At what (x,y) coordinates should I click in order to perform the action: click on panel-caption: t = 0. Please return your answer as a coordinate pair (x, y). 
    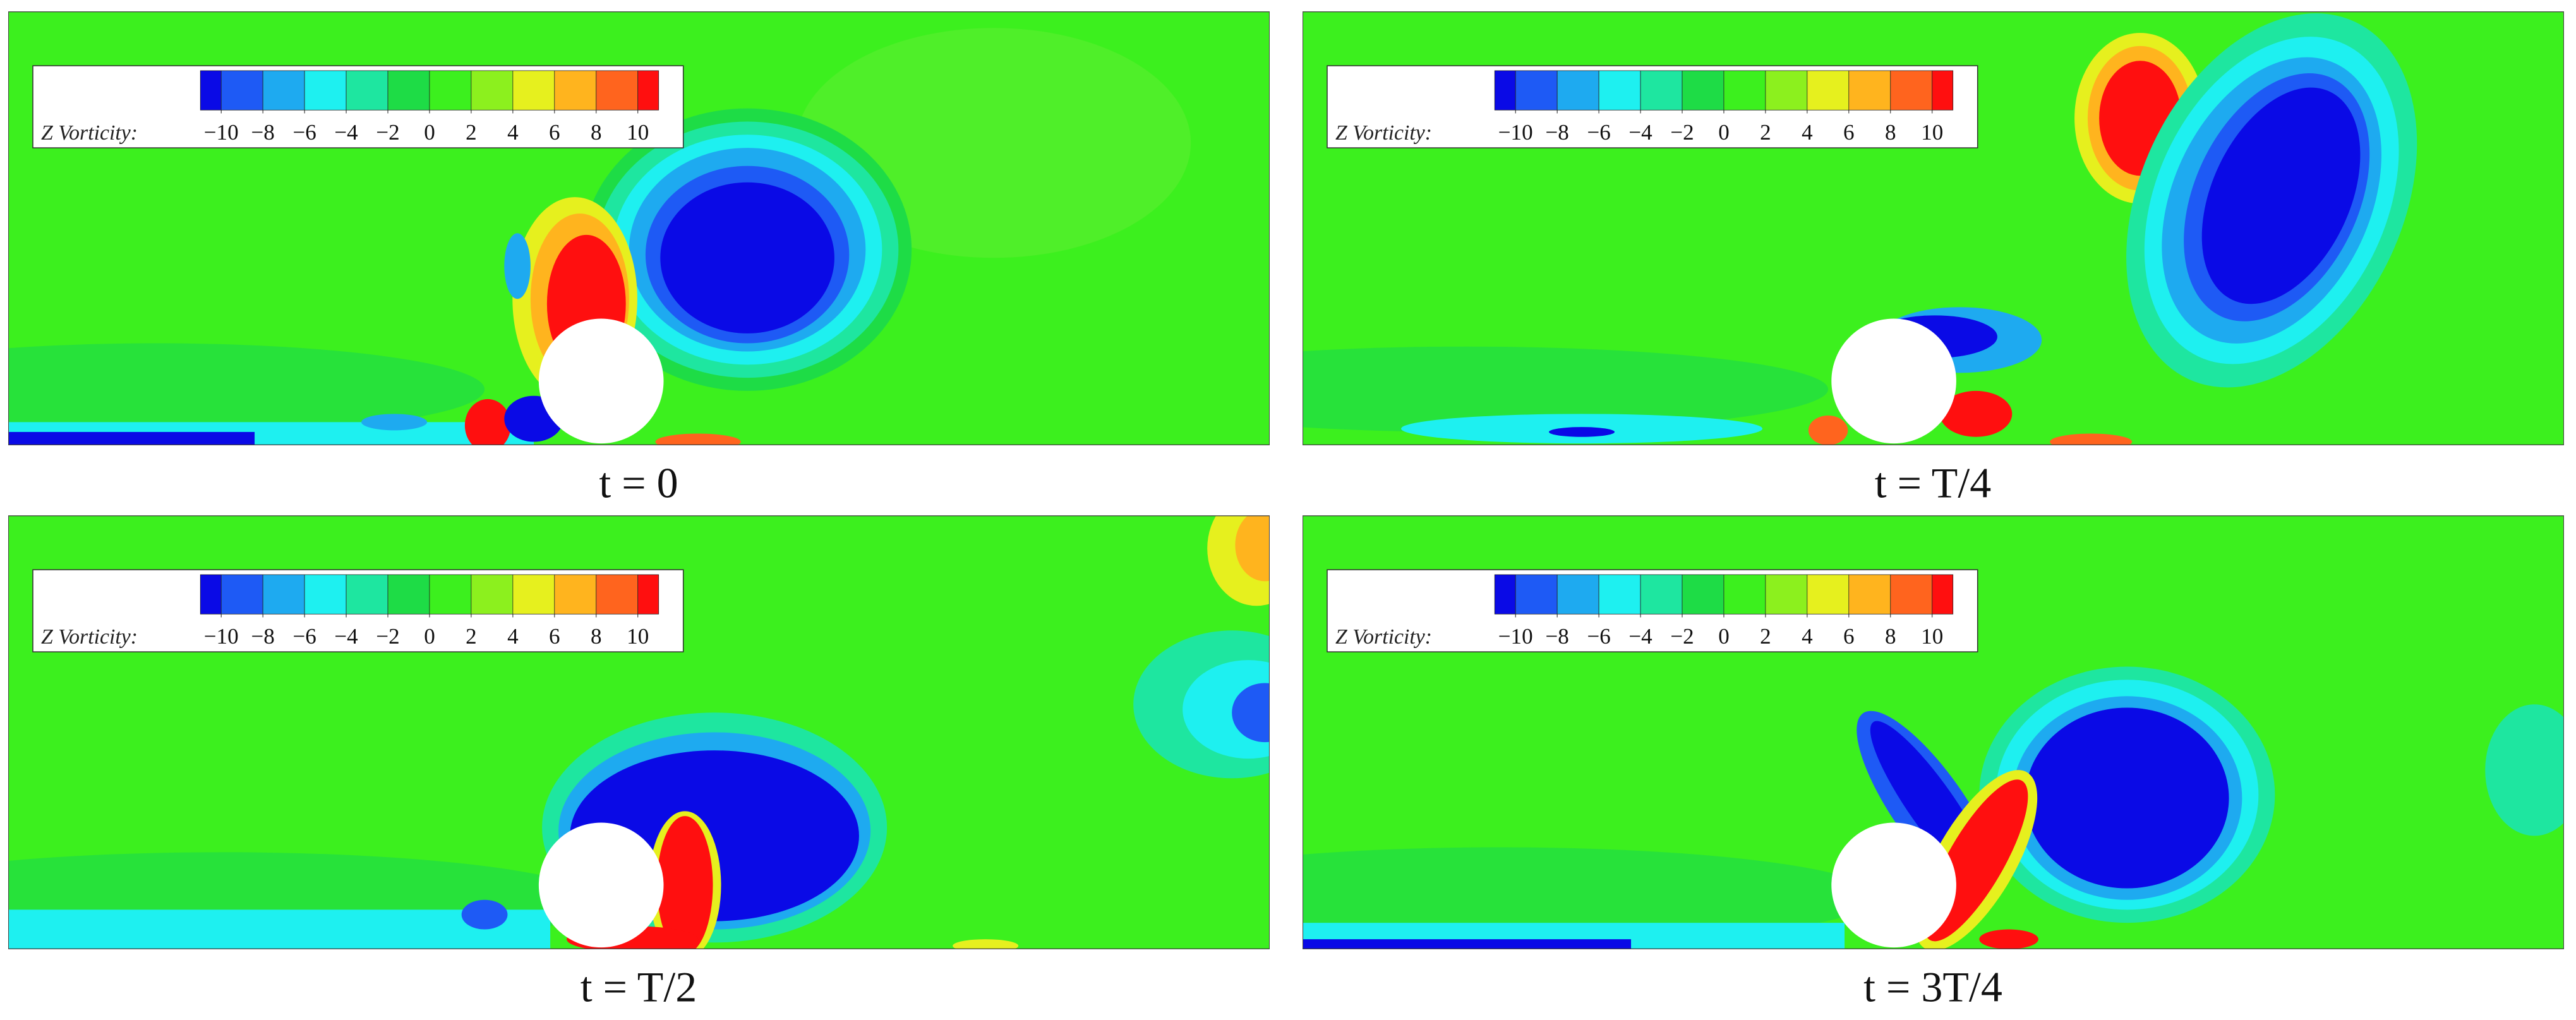
    Looking at the image, I should click on (638, 483).